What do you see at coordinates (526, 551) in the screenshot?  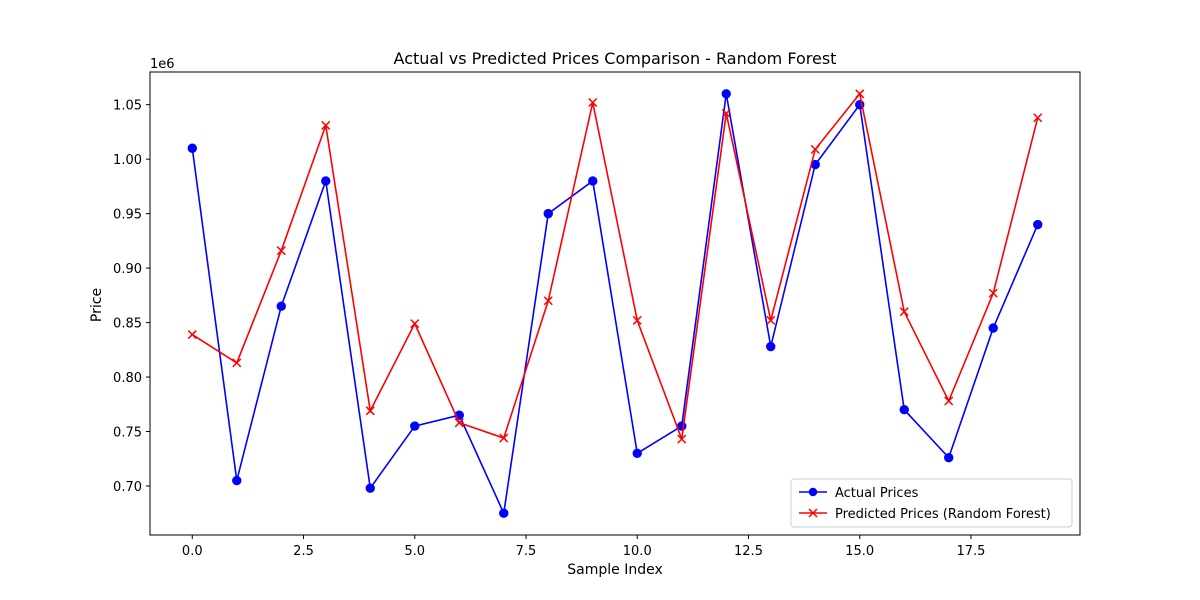 I see `x-tick-label: 7.5` at bounding box center [526, 551].